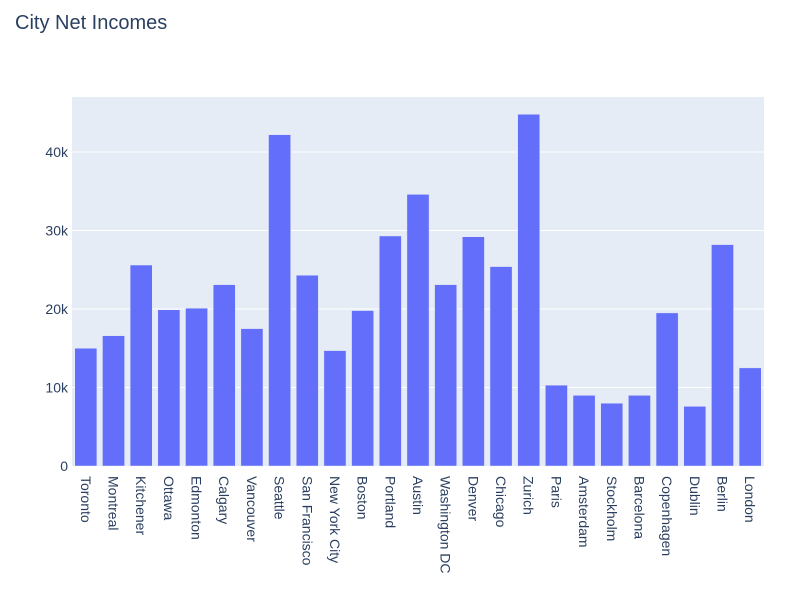 Image resolution: width=800 pixels, height=593 pixels. I want to click on x-tick-label: Austin, so click(418, 495).